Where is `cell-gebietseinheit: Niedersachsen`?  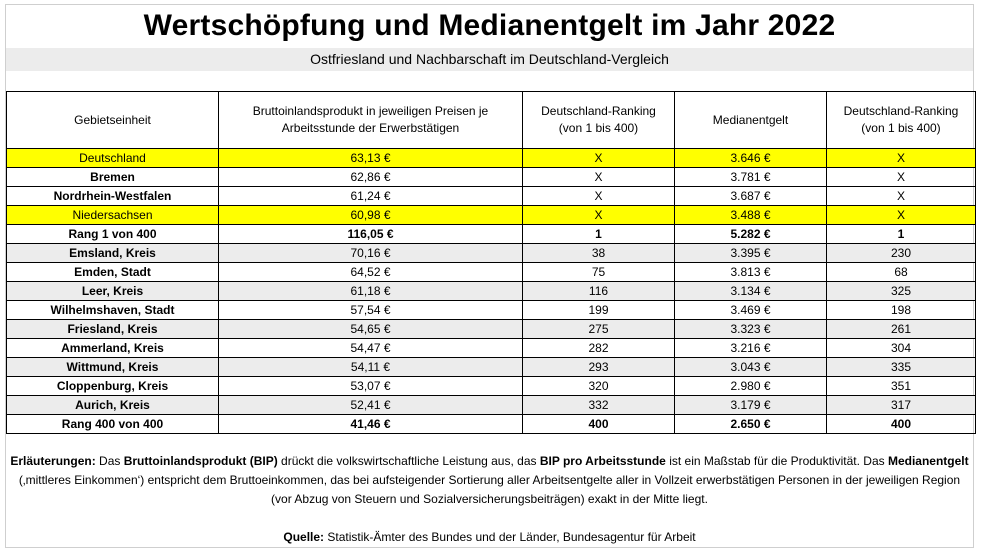
cell-gebietseinheit: Niedersachsen is located at coordinates (112, 215).